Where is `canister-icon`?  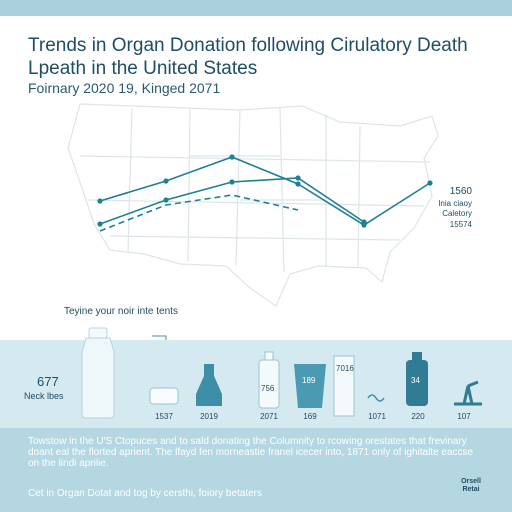
canister-icon is located at coordinates (417, 379).